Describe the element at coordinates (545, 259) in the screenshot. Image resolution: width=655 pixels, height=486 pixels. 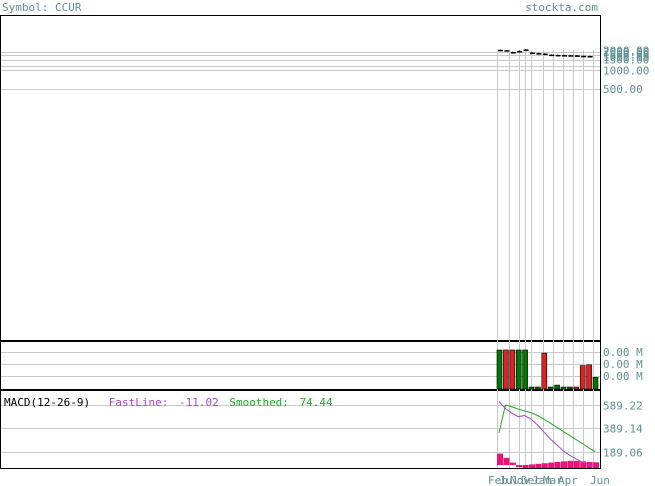
I see `vertical-gridlines` at that location.